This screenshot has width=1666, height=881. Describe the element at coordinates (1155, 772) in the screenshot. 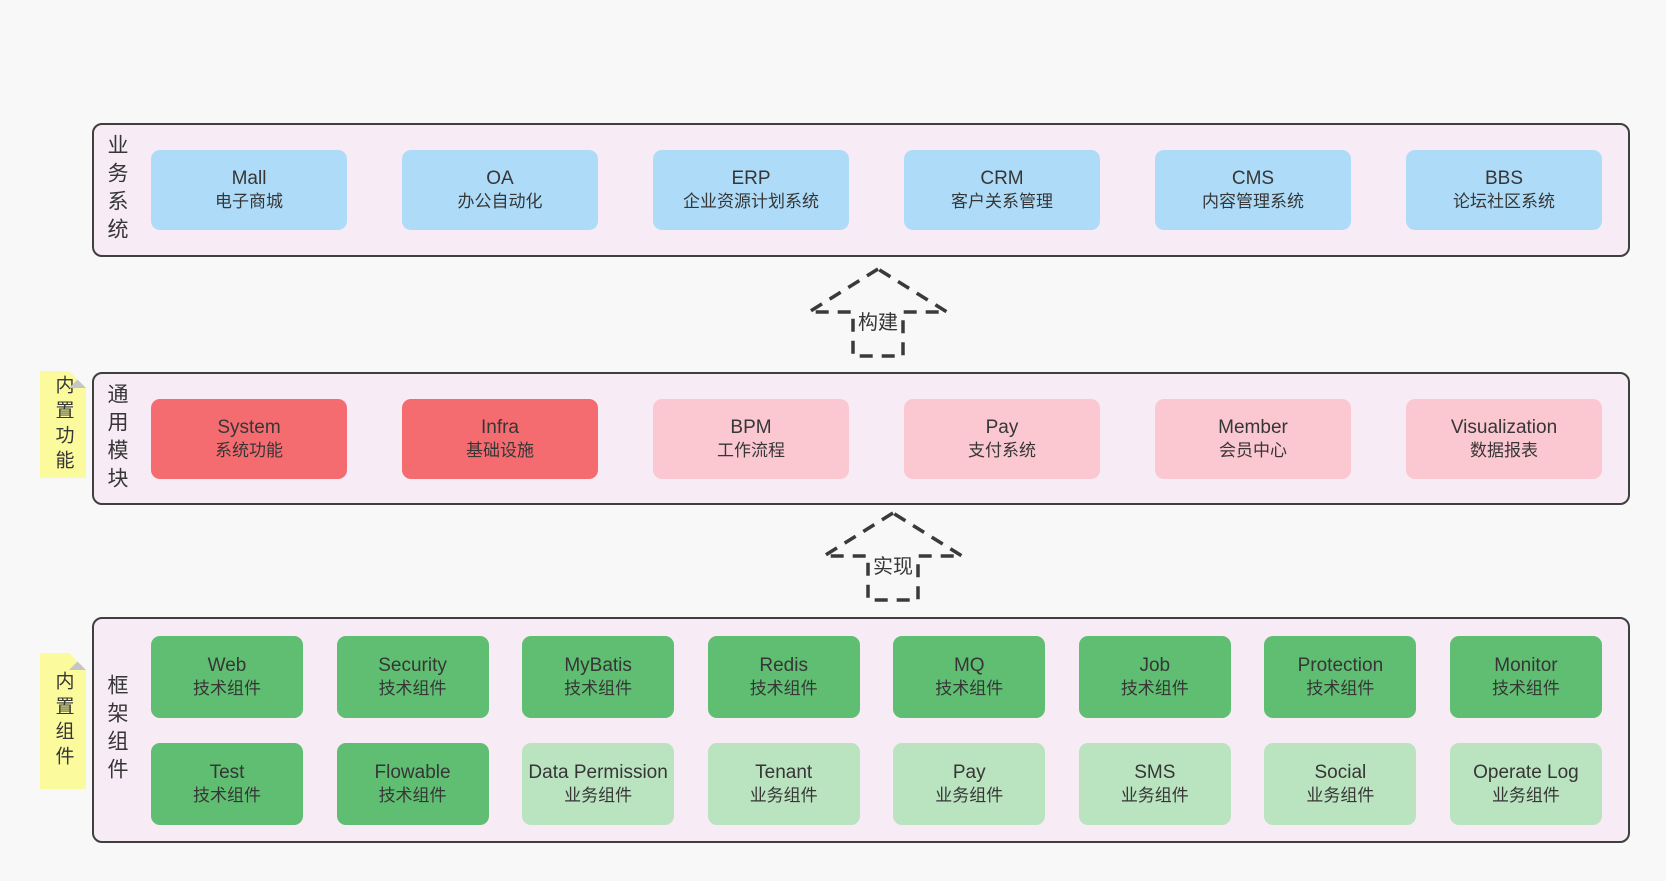

I see `box-title: SMS` at that location.